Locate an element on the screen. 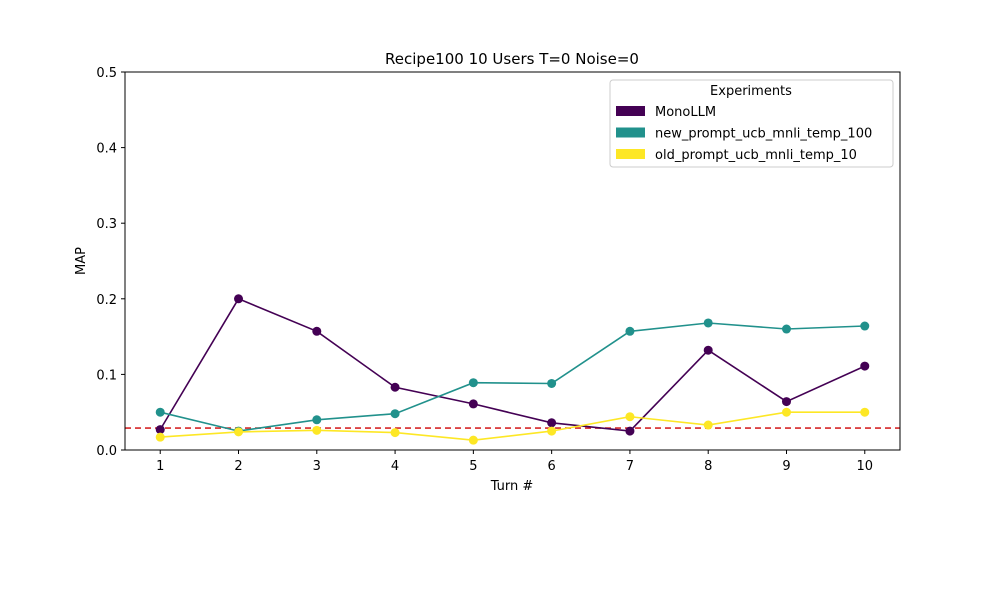 This screenshot has height=600, width=1000. x-tick-label: 3 is located at coordinates (317, 466).